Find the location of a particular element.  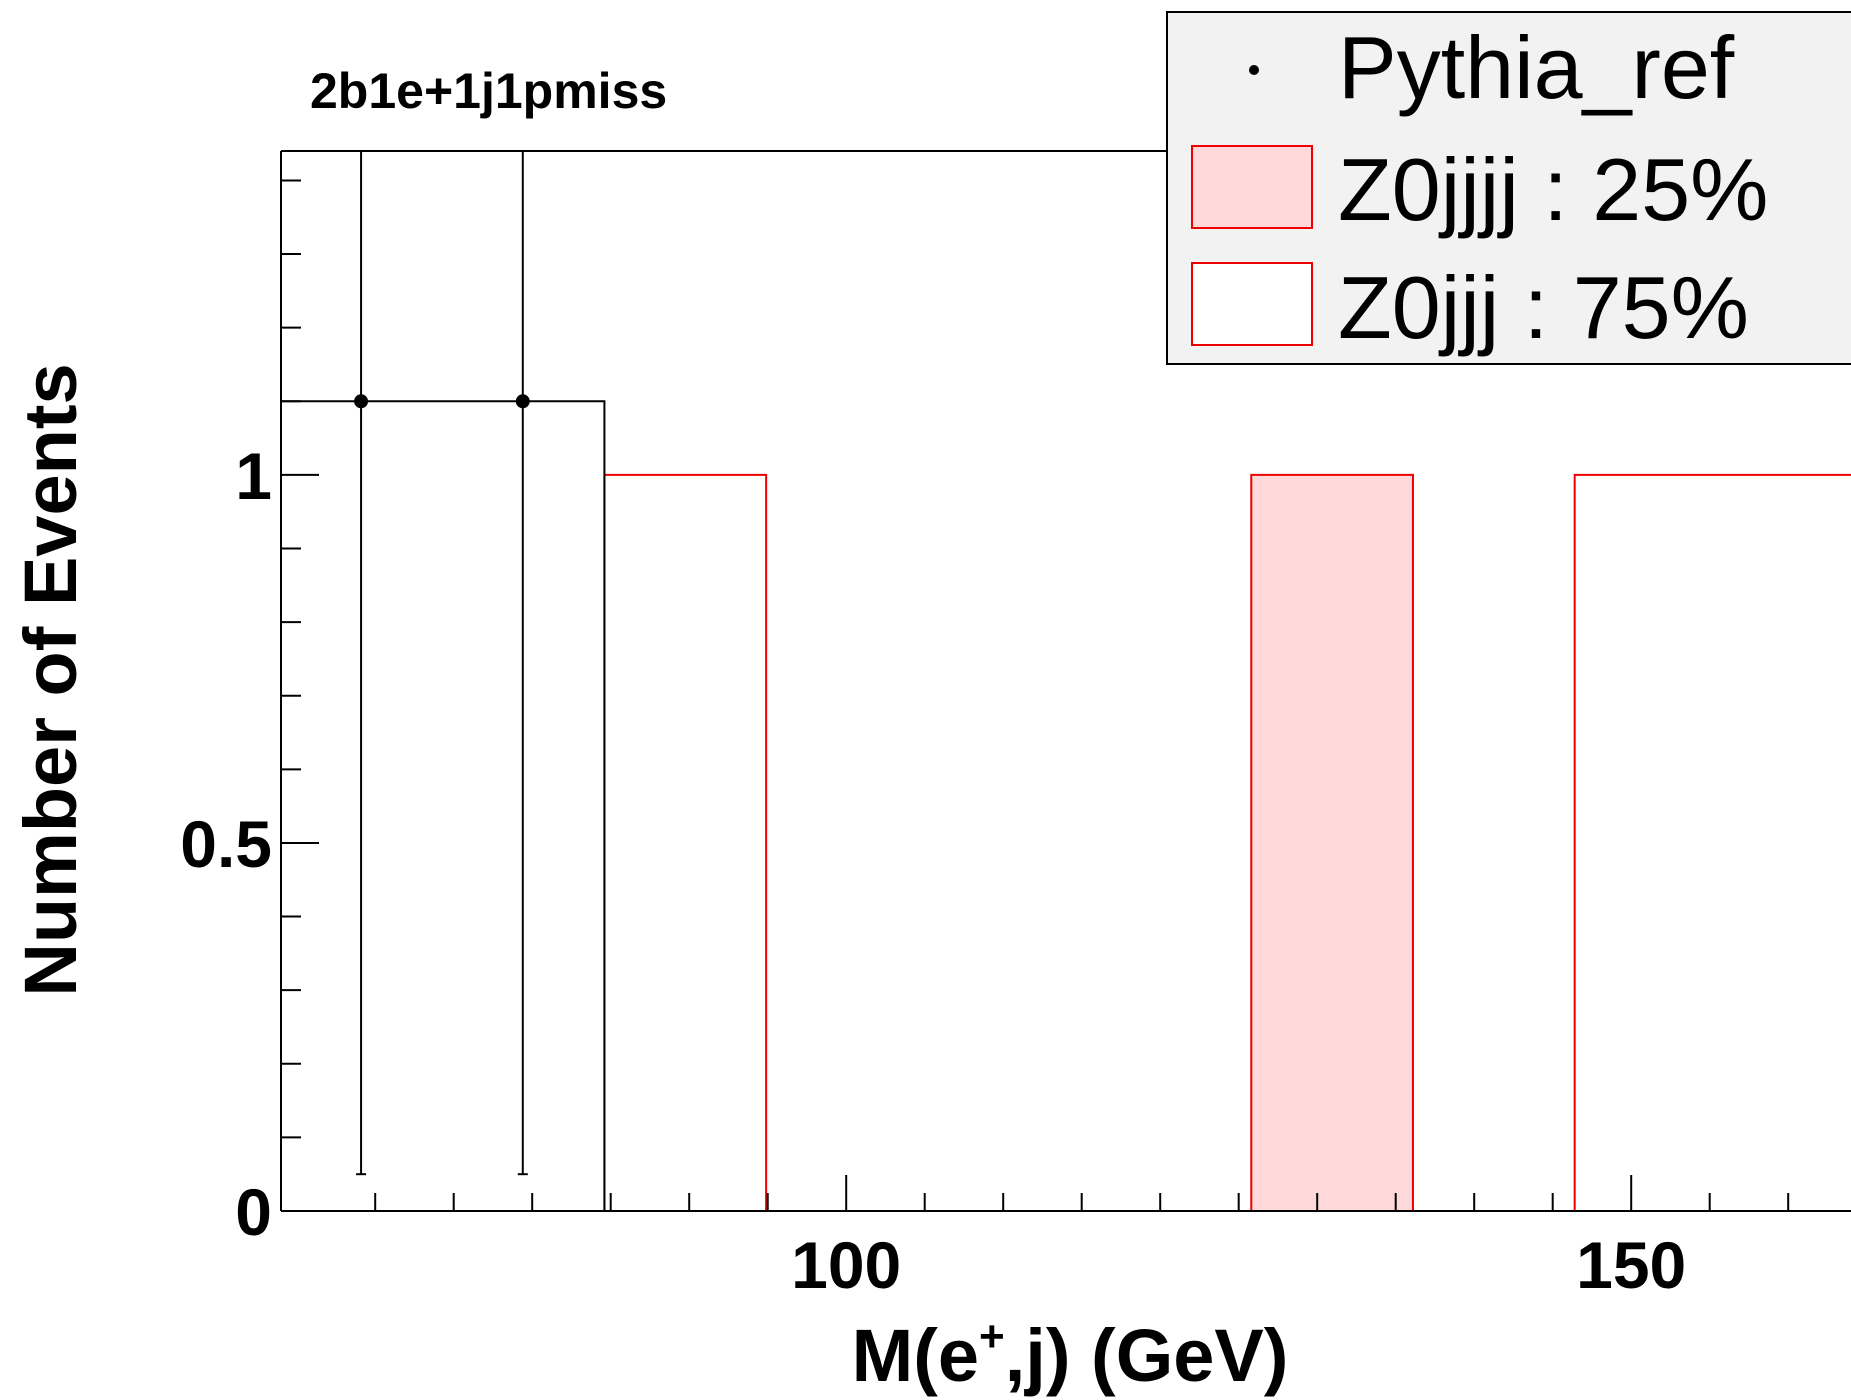

x-tick-label: 100 is located at coordinates (846, 1265).